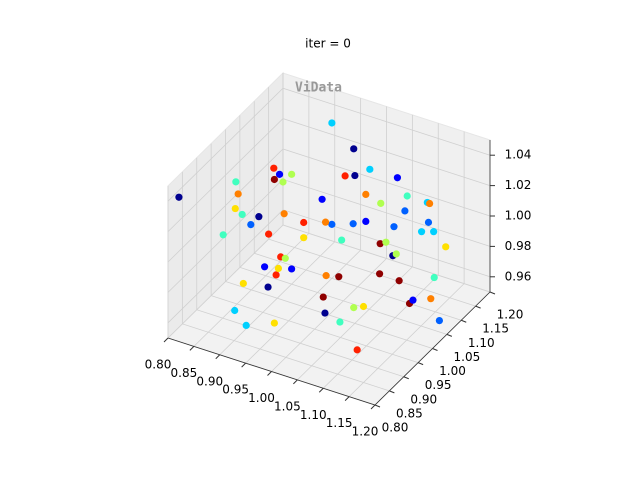 The height and width of the screenshot is (480, 640). I want to click on z-tick-label: 0.96, so click(518, 276).